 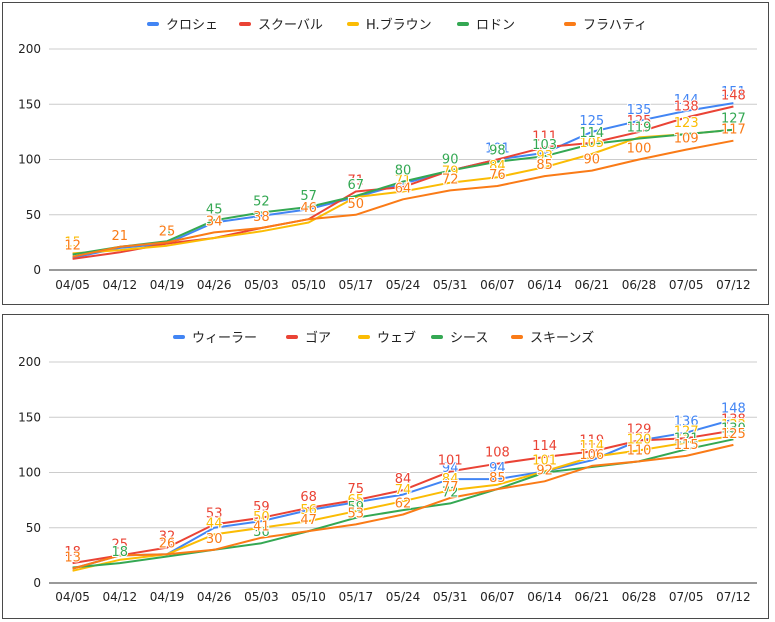 What do you see at coordinates (497, 453) in the screenshot?
I see `data-label: 108` at bounding box center [497, 453].